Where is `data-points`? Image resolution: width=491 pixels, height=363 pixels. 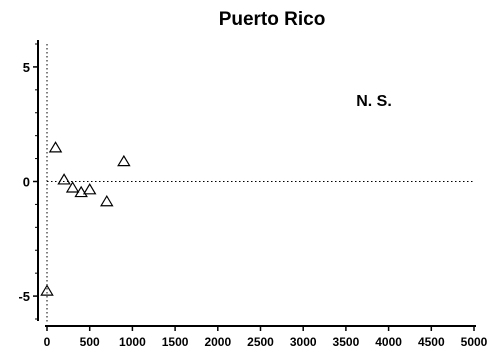
data-points is located at coordinates (85, 218).